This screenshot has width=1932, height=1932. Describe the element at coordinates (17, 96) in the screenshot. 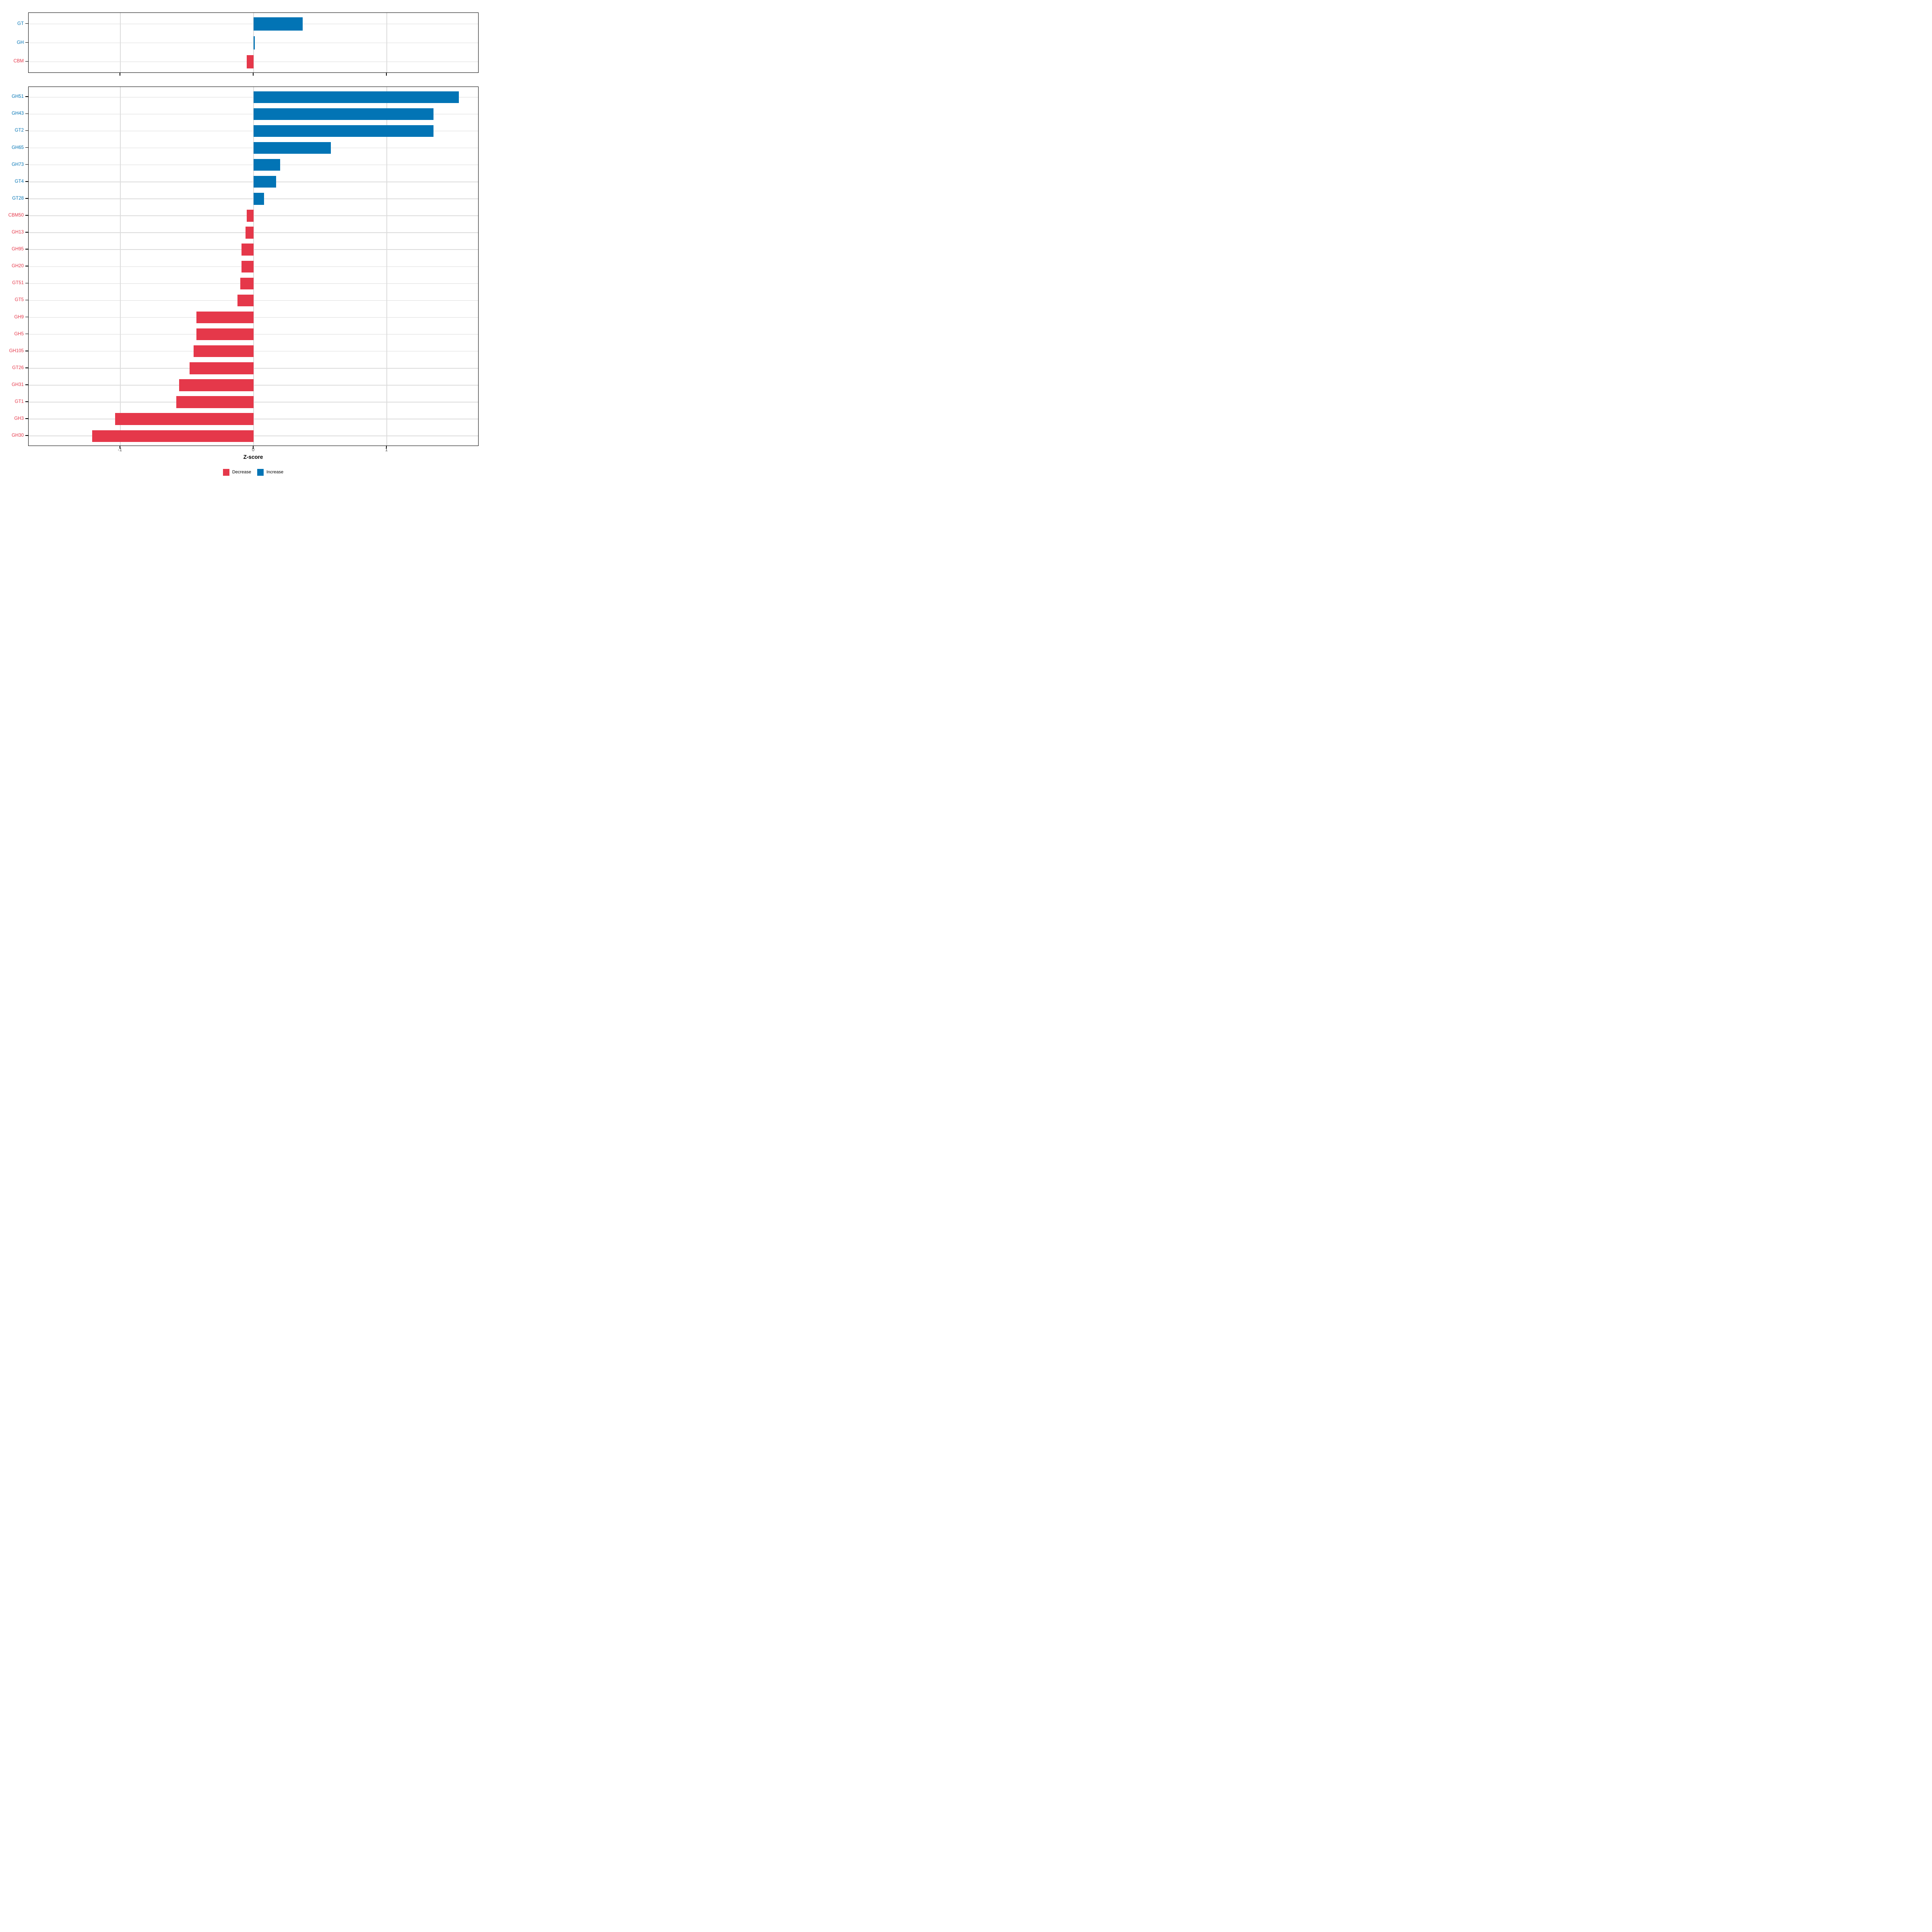

I see `y-axis-label-gh51: GH51` at that location.